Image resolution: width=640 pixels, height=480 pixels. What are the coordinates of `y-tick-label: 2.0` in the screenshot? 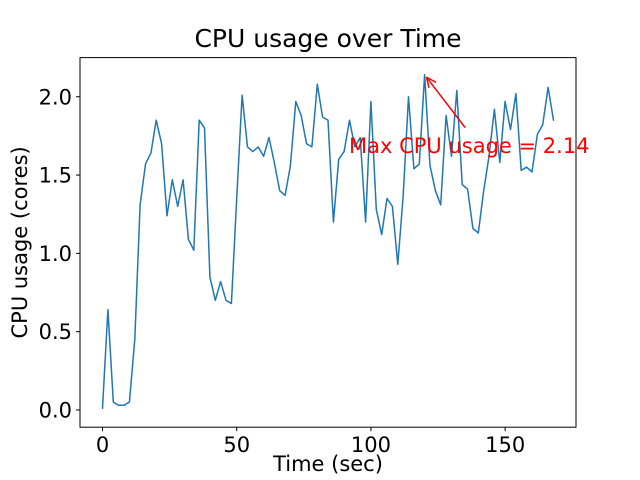 It's located at (55, 97).